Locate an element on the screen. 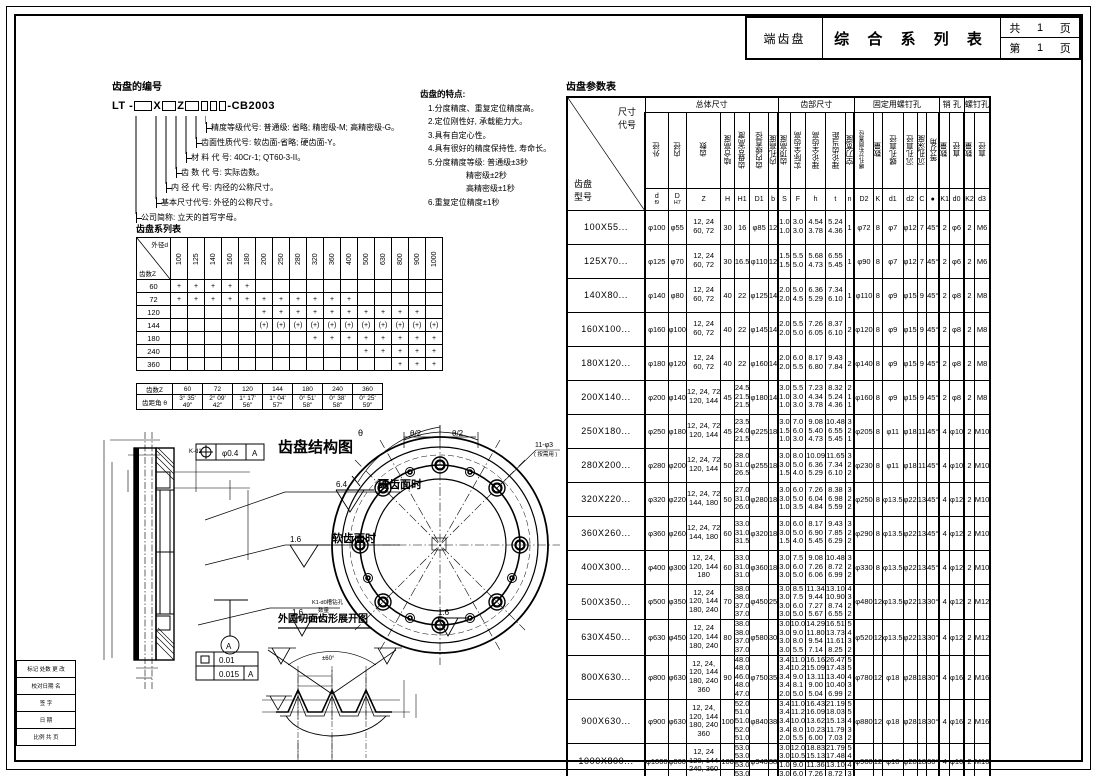 This screenshot has height=776, width=1097. soft-face-label: 软齿面时 is located at coordinates (354, 538).